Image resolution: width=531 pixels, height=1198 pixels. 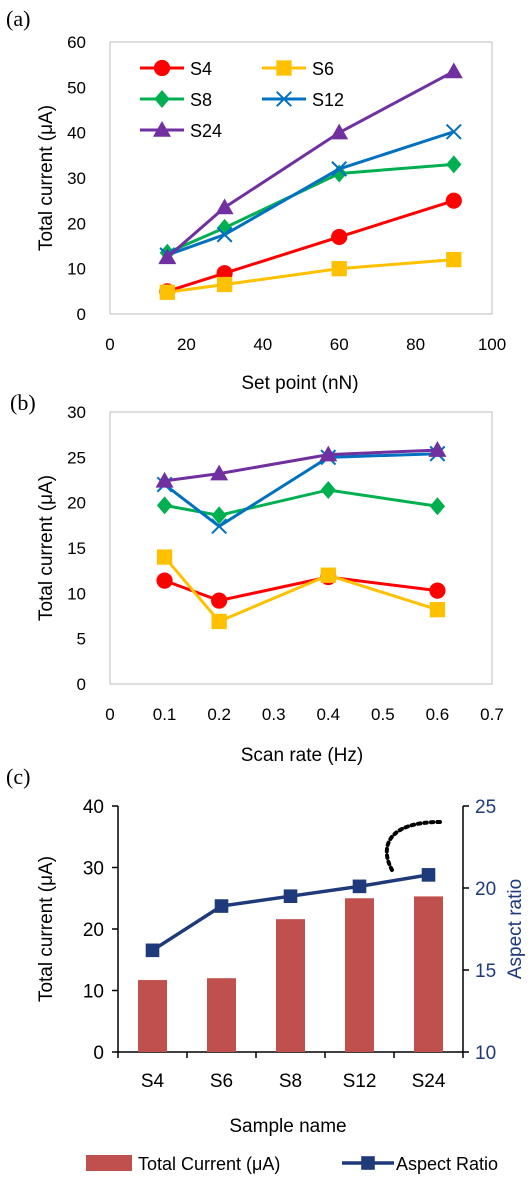 I want to click on x-tick-label: 100, so click(x=492, y=344).